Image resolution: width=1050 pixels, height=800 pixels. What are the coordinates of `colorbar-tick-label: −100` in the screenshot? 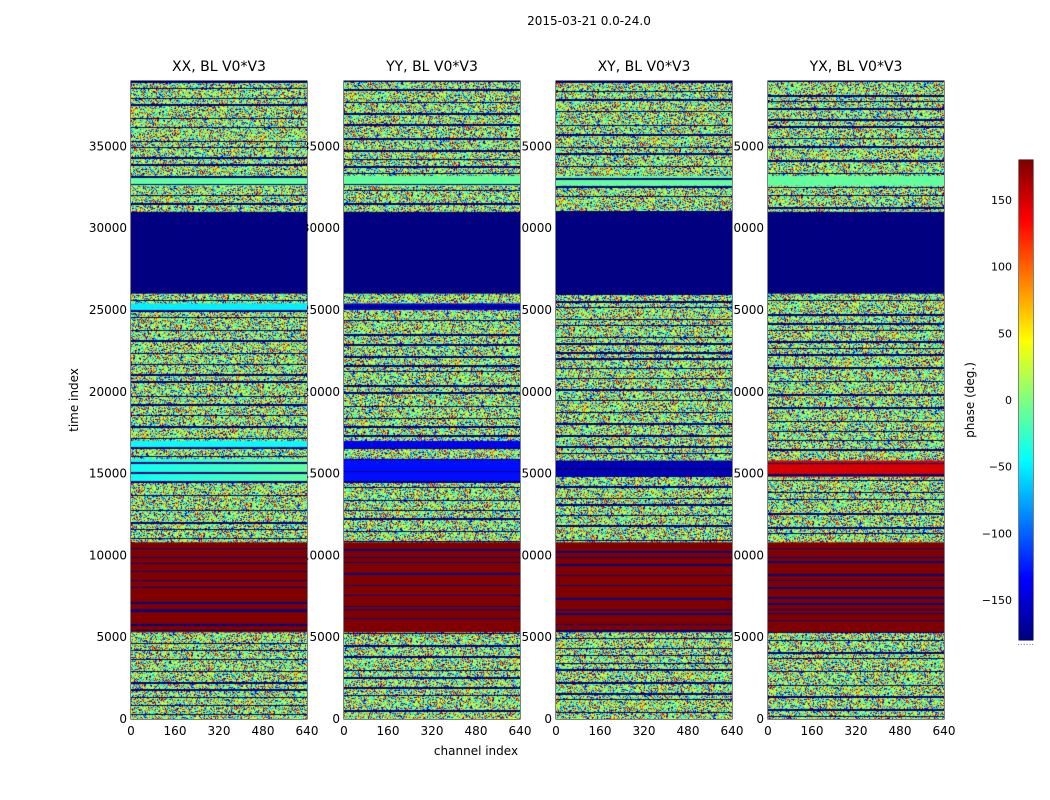 It's located at (997, 533).